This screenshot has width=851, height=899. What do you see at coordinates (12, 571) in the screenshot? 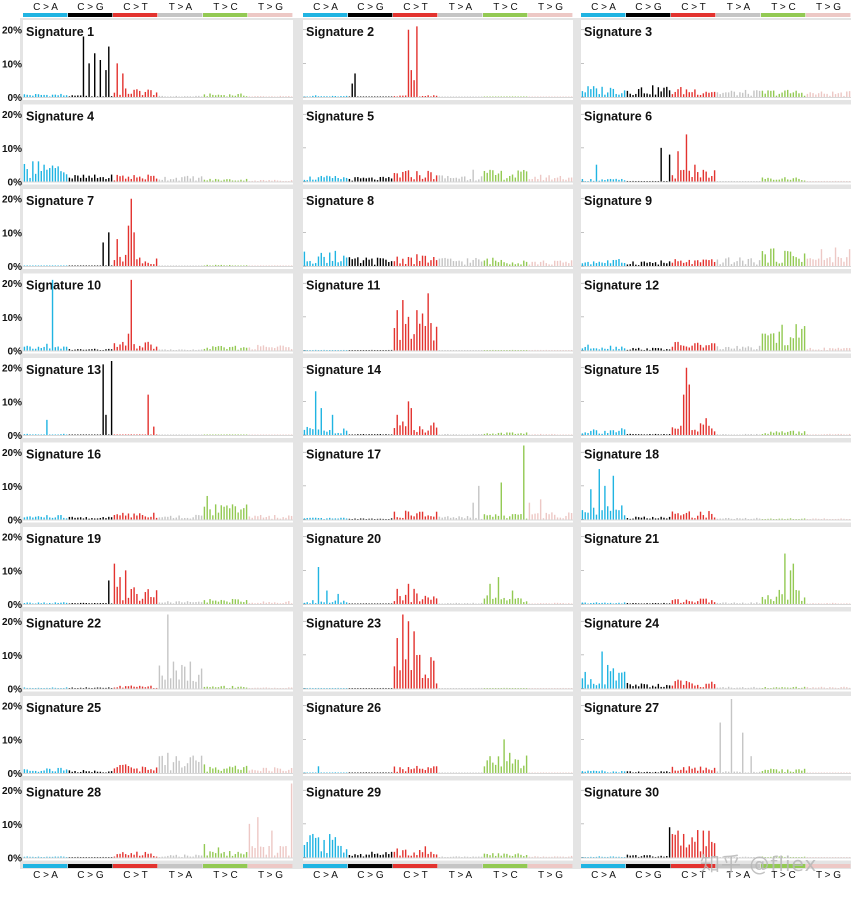
I see `y-tick-19-10pct: 10%` at bounding box center [12, 571].